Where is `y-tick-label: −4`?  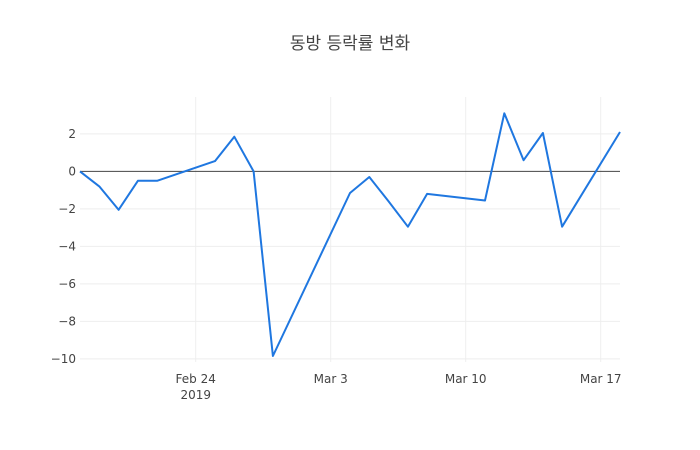 y-tick-label: −4 is located at coordinates (67, 246).